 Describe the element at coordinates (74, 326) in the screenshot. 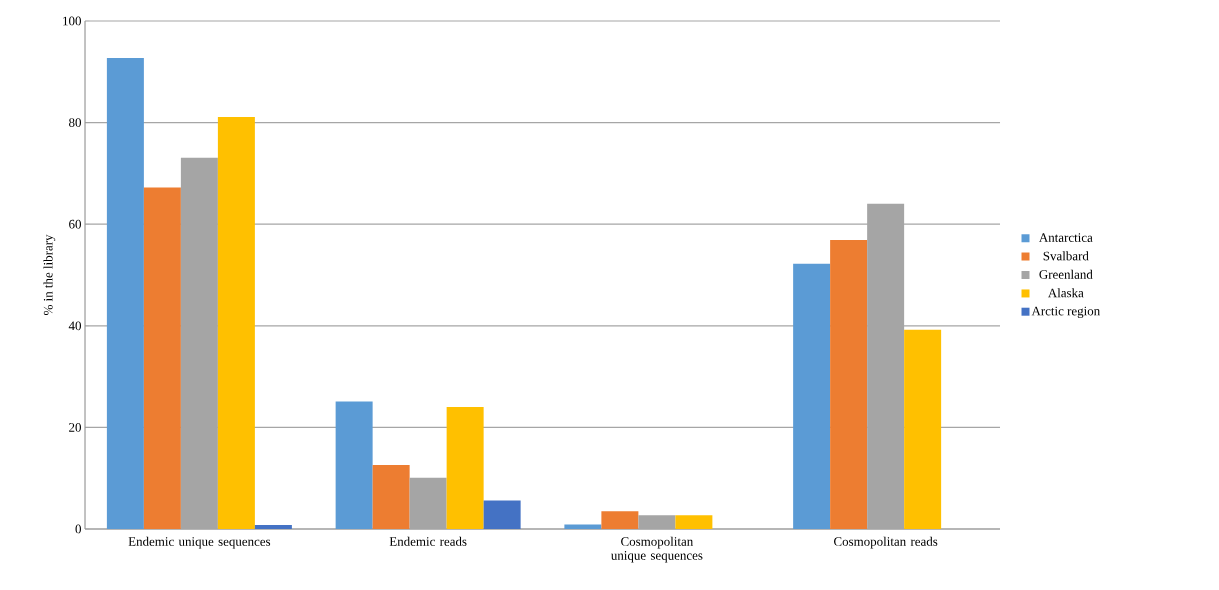

I see `y-tick-label: 40` at that location.